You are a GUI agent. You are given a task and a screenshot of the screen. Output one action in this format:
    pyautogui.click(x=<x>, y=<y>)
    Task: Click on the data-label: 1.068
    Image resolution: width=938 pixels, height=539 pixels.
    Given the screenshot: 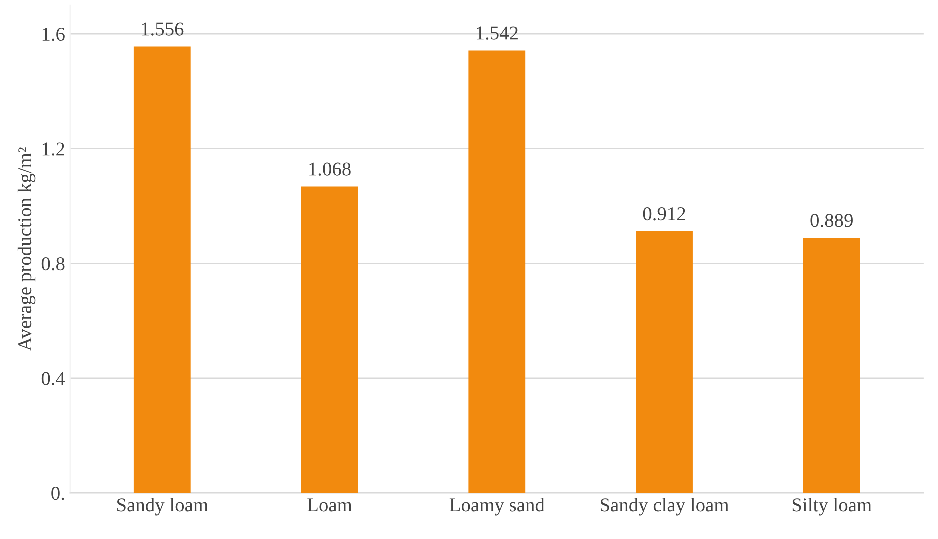 What is the action you would take?
    pyautogui.click(x=330, y=169)
    